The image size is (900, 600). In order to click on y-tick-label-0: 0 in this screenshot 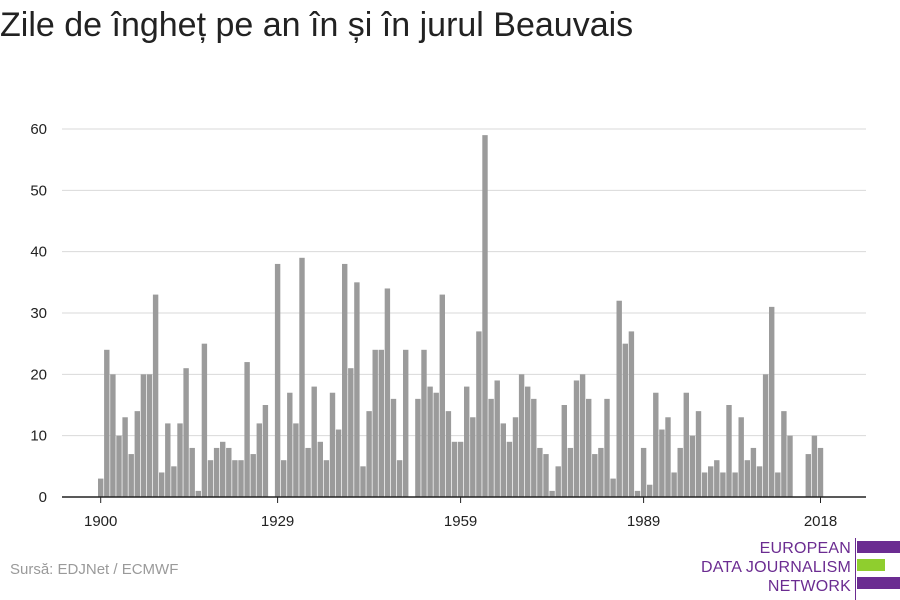, I will do `click(43, 497)`.